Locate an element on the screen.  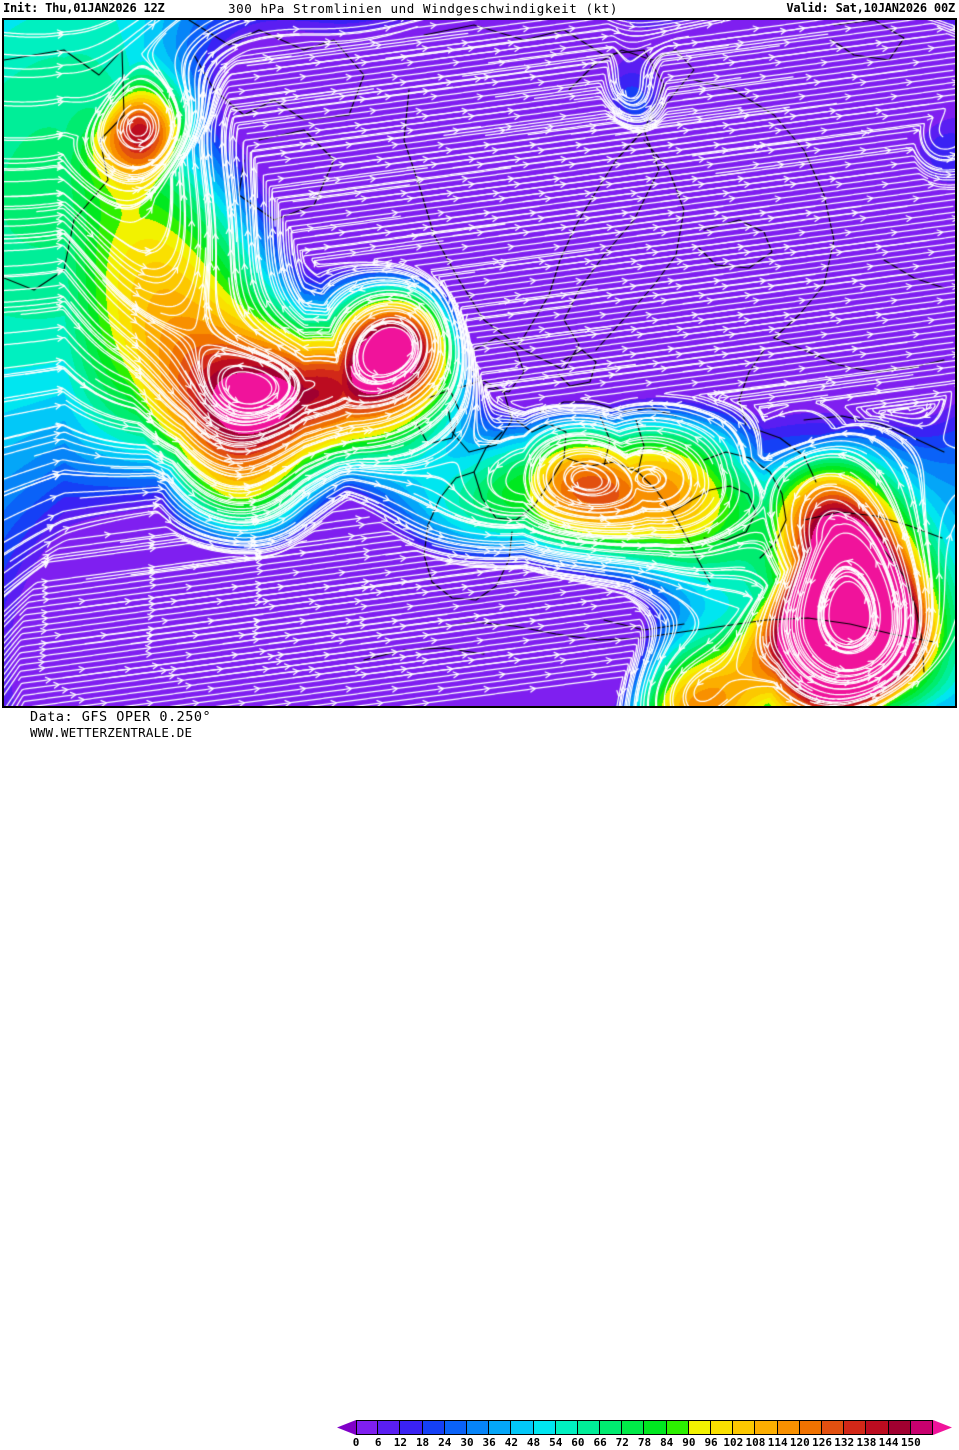
colorbar-tick-label: 48 is located at coordinates (533, 1442).